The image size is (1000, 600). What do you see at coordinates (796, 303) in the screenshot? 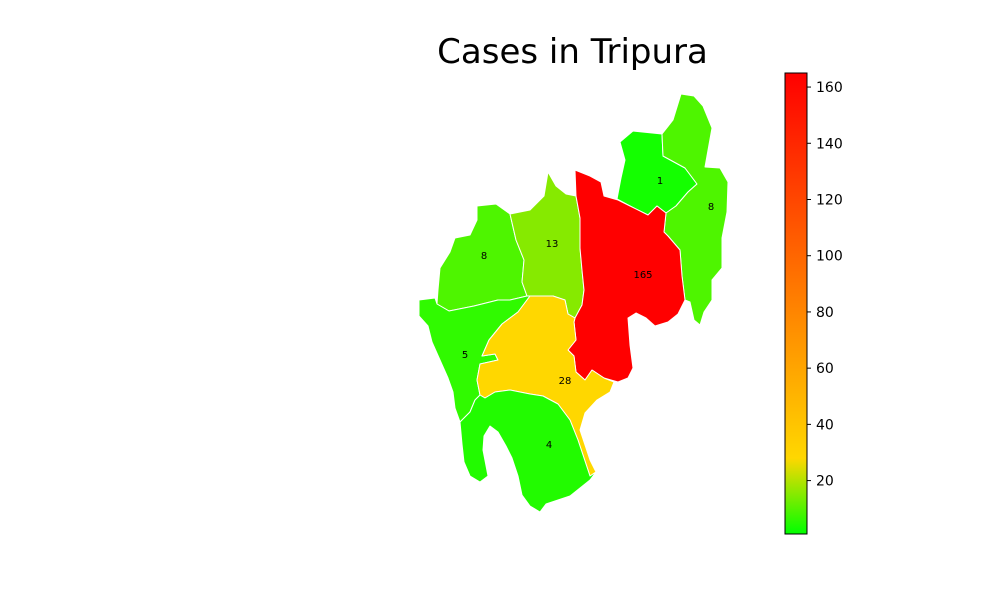
I see `colorbar-scale` at bounding box center [796, 303].